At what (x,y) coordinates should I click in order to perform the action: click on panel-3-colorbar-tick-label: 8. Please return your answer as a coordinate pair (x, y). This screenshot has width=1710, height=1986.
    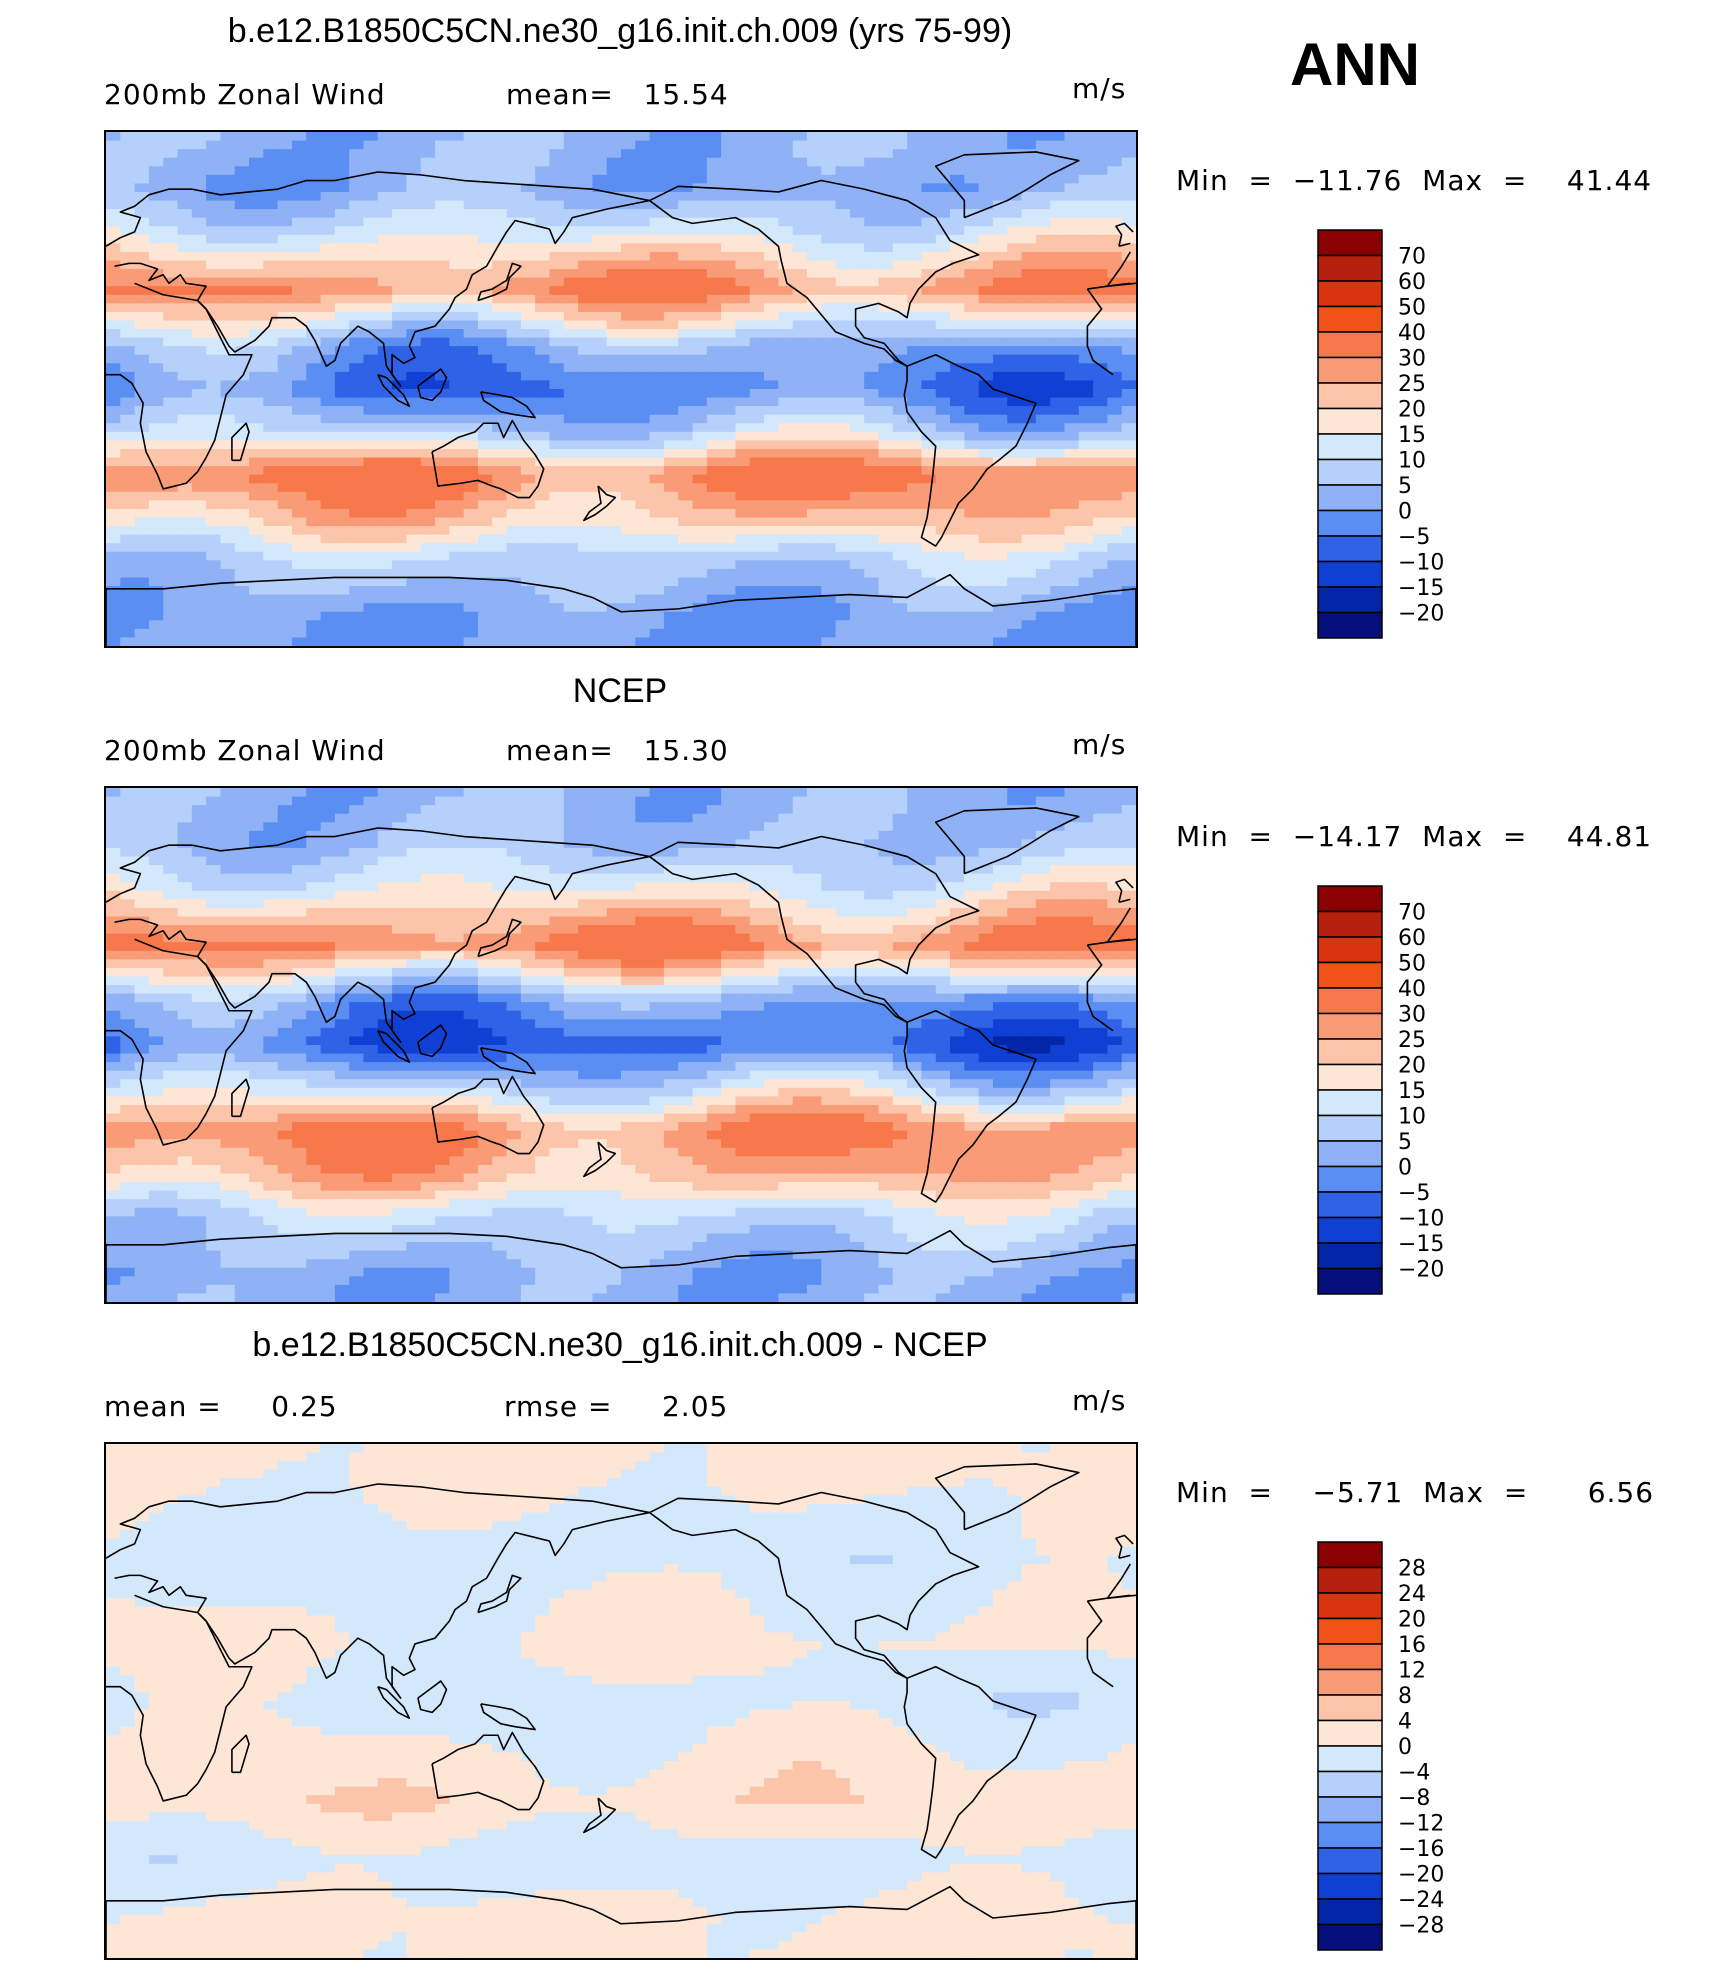
    Looking at the image, I should click on (1405, 1696).